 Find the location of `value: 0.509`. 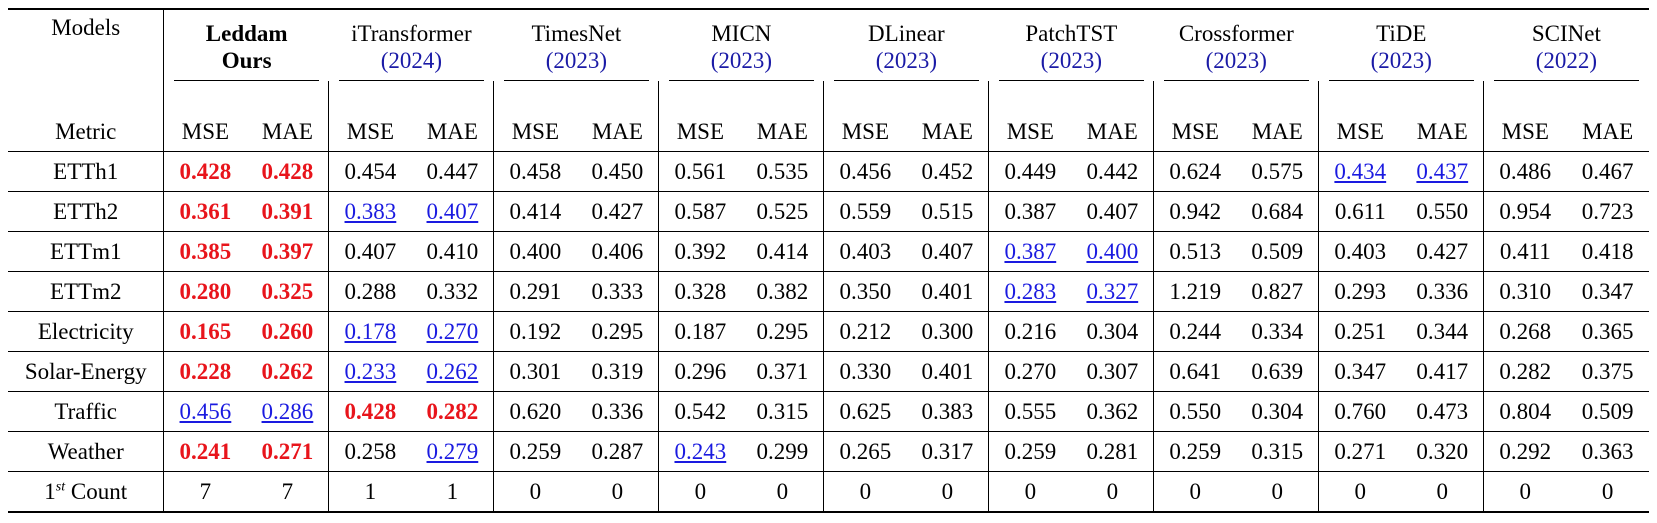

value: 0.509 is located at coordinates (1607, 411).